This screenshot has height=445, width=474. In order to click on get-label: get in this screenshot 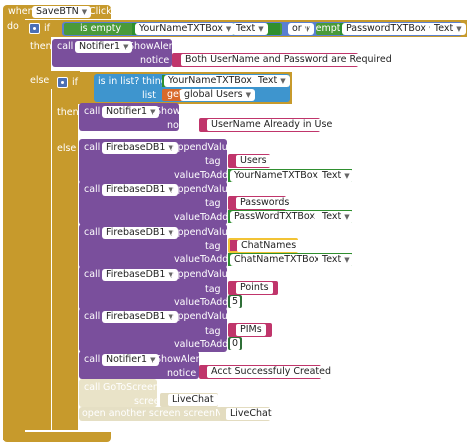, I will do `click(175, 94)`.